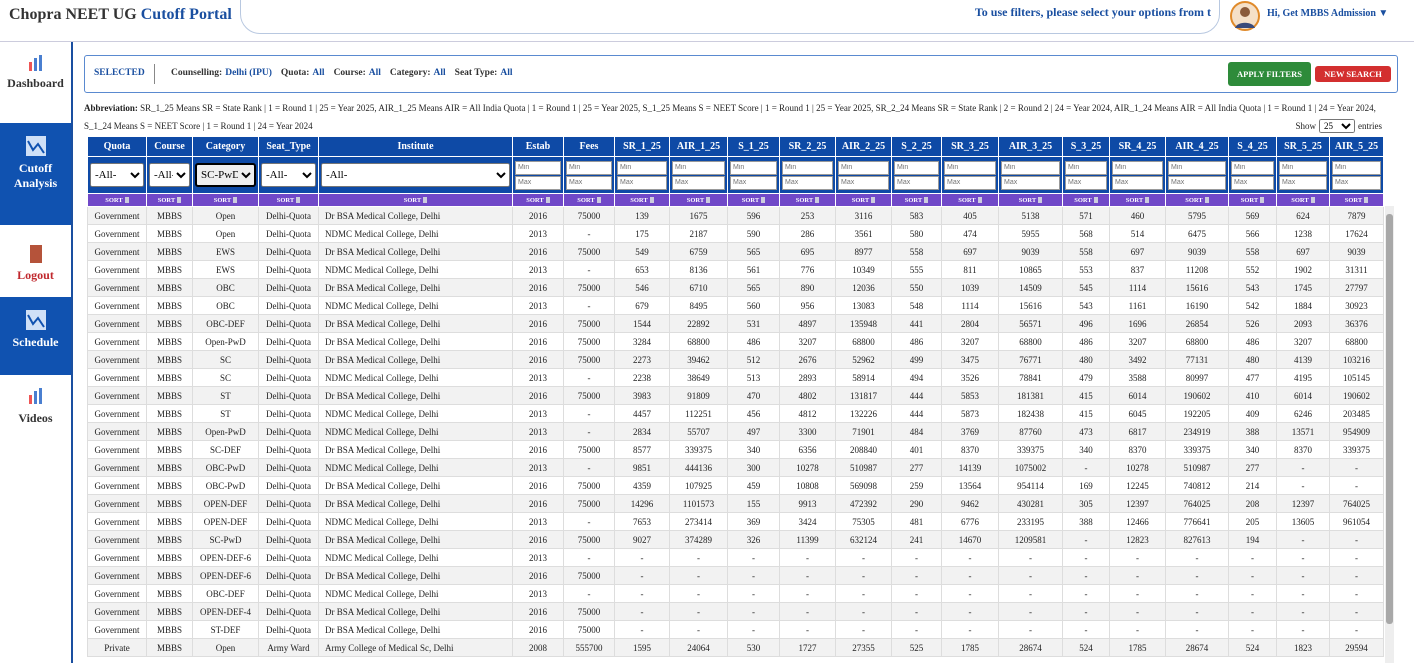 The image size is (1414, 663). Describe the element at coordinates (225, 175) in the screenshot. I see `column-filter: SC-PwD` at that location.